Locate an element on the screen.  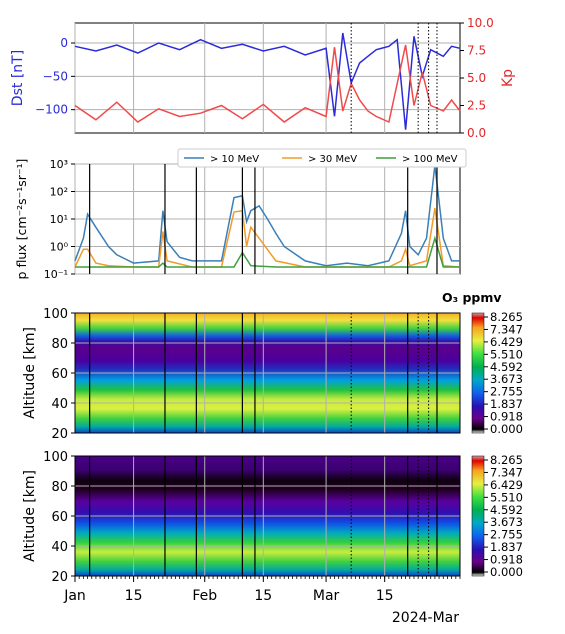
o3-units-title: O₃ ppmv is located at coordinates (472, 297).